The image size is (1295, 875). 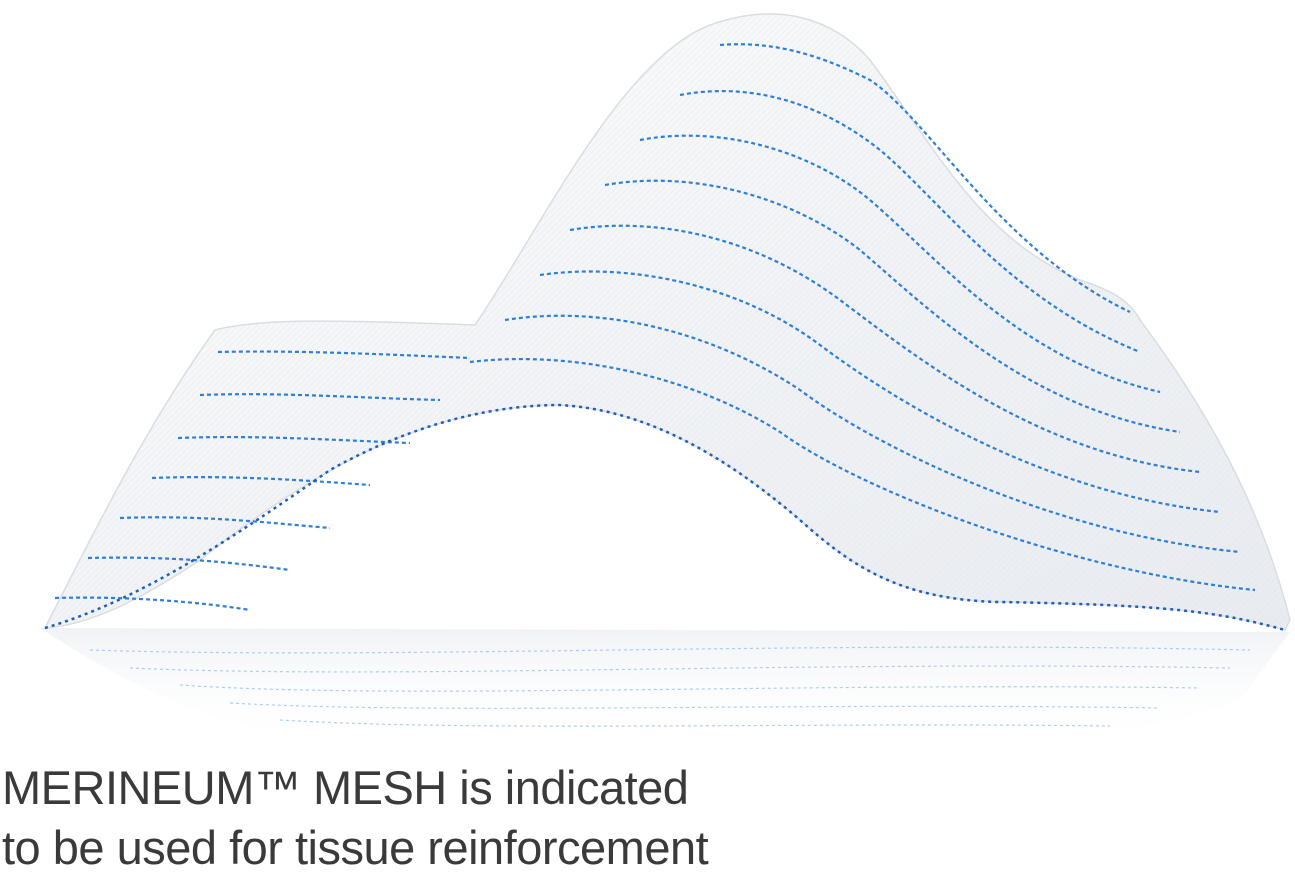 What do you see at coordinates (345, 787) in the screenshot?
I see `caption-line-1: MERINEUM™ MESH is indicated` at bounding box center [345, 787].